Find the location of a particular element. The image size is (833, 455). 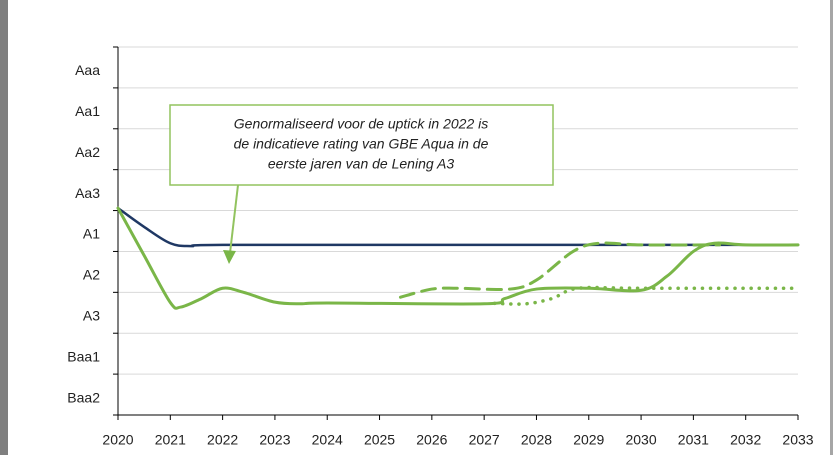

x-tick-label: 2025 is located at coordinates (379, 440).